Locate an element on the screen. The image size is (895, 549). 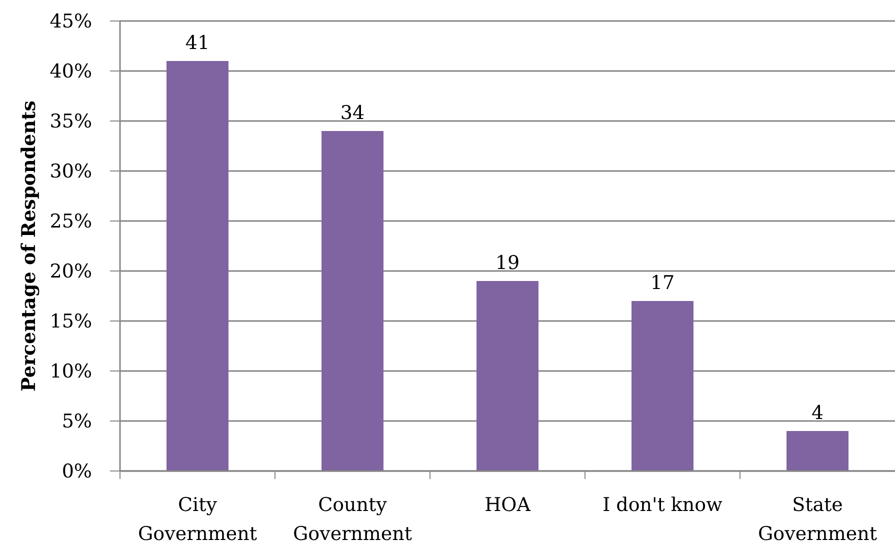
y-axis-title: Percentage of Respondents is located at coordinates (29, 246).